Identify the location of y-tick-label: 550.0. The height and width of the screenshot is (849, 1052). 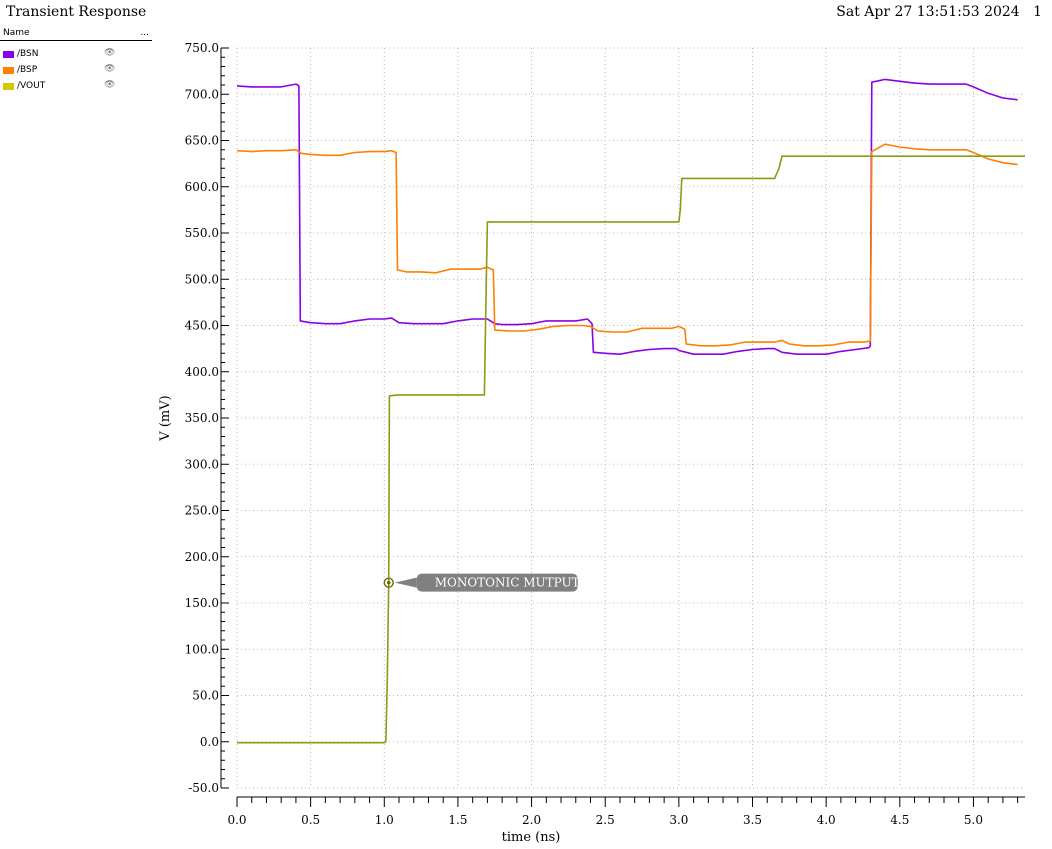
(202, 233).